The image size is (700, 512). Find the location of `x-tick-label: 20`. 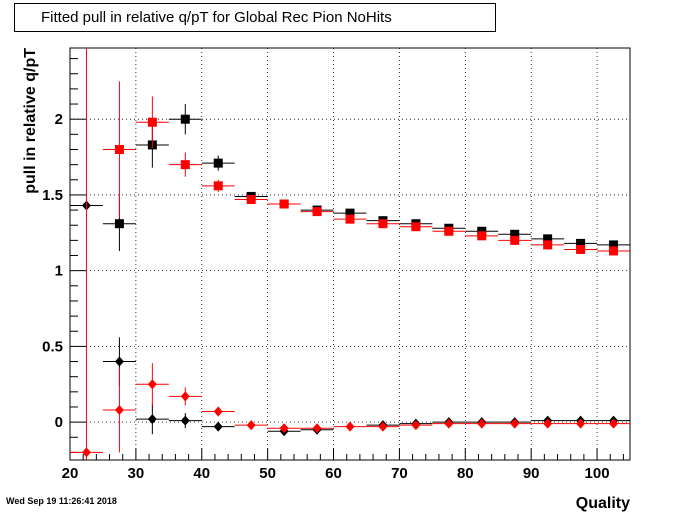

x-tick-label: 20 is located at coordinates (70, 473).